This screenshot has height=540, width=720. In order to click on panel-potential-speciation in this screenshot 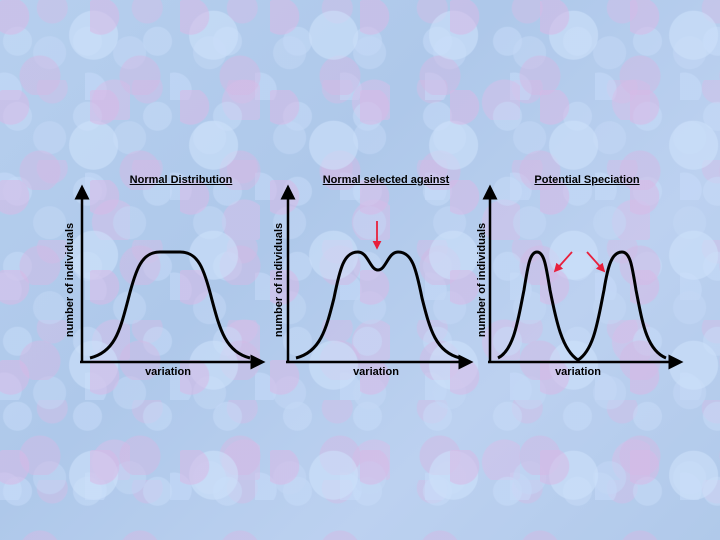, I will do `click(583, 277)`.